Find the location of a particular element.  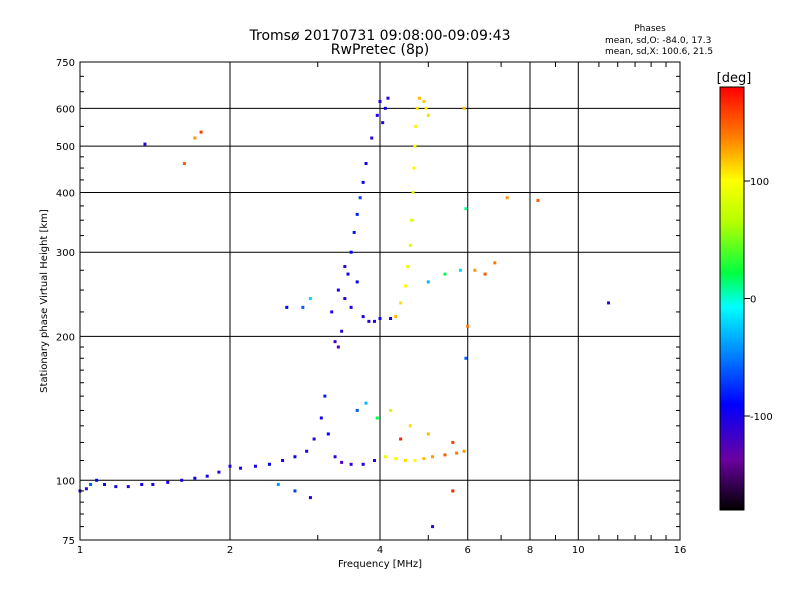

y-tick-label: 400 is located at coordinates (65, 193).